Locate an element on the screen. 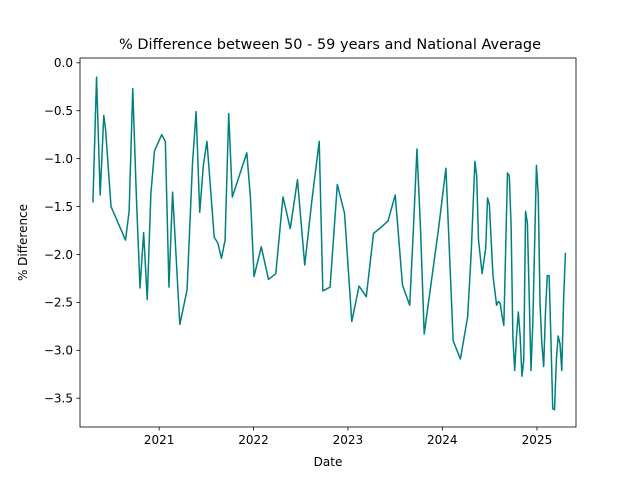  y-axis-title: % Difference is located at coordinates (23, 242).